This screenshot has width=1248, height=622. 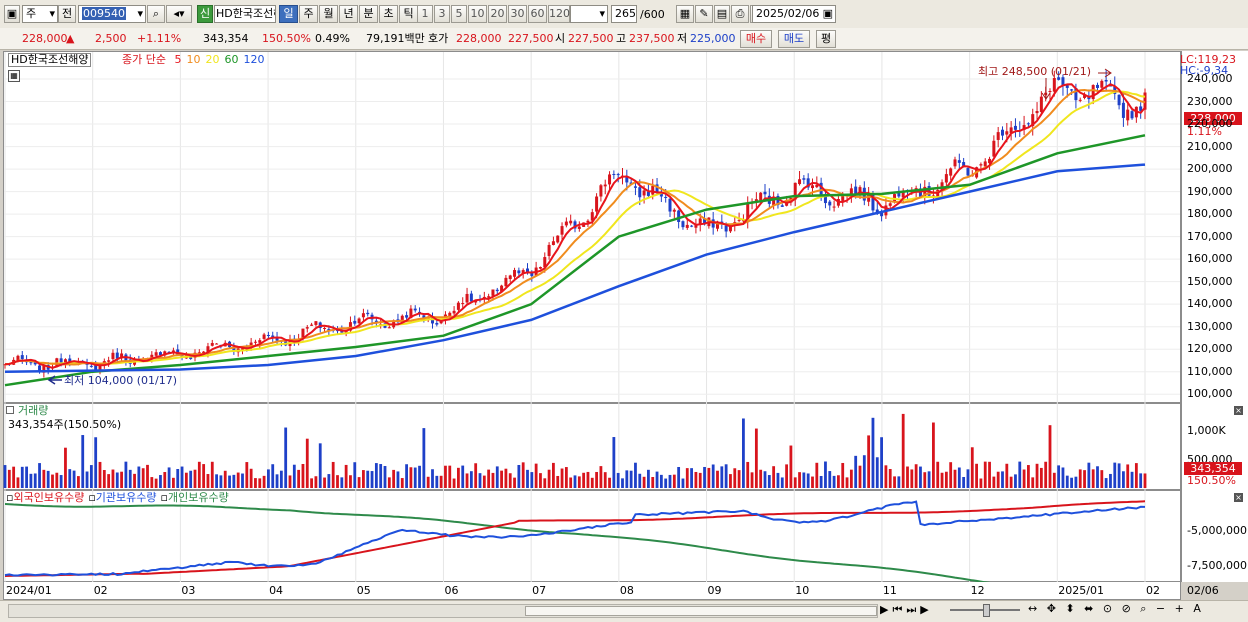 What do you see at coordinates (756, 39) in the screenshot?
I see `buy-button: 매수` at bounding box center [756, 39].